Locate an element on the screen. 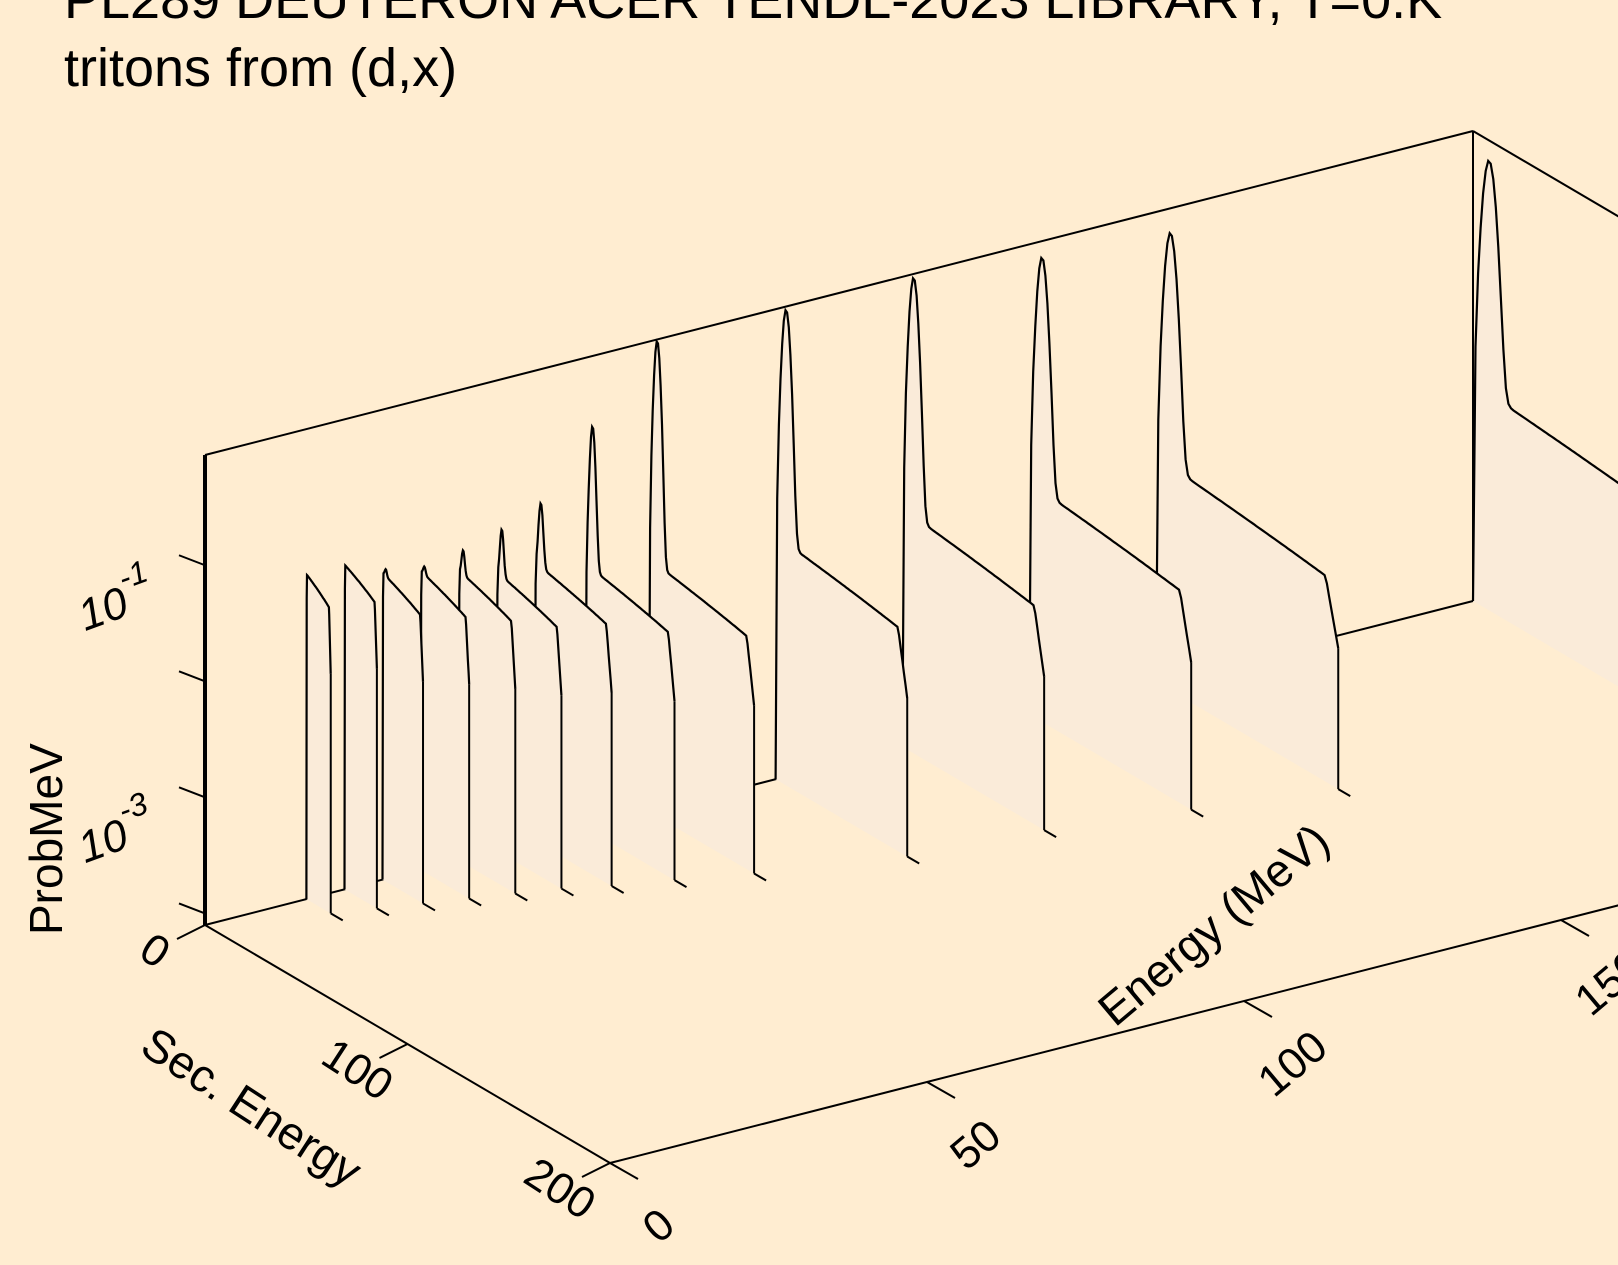  chart-subtitle: tritons from (d,x) is located at coordinates (260, 68).